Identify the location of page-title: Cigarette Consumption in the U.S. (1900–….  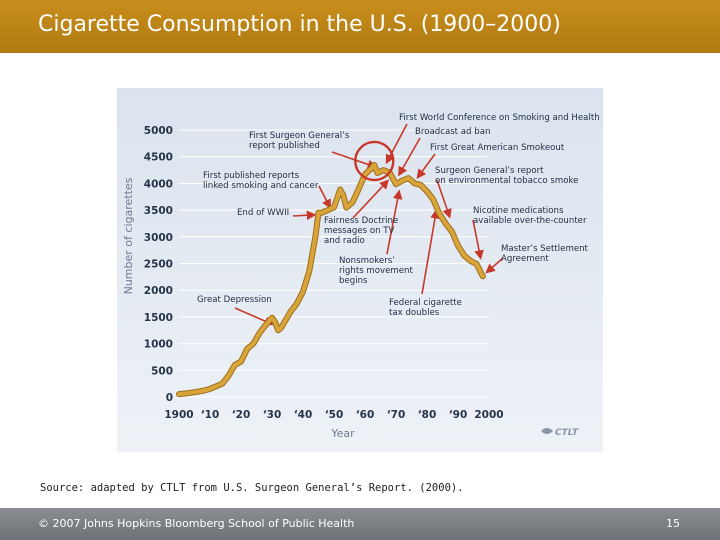
(299, 24).